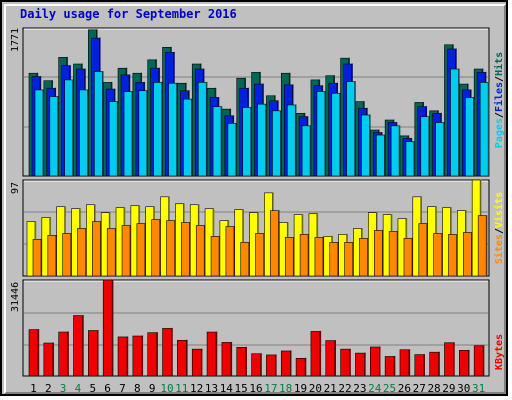  Describe the element at coordinates (359, 388) in the screenshot. I see `day-tick-label: 23` at that location.